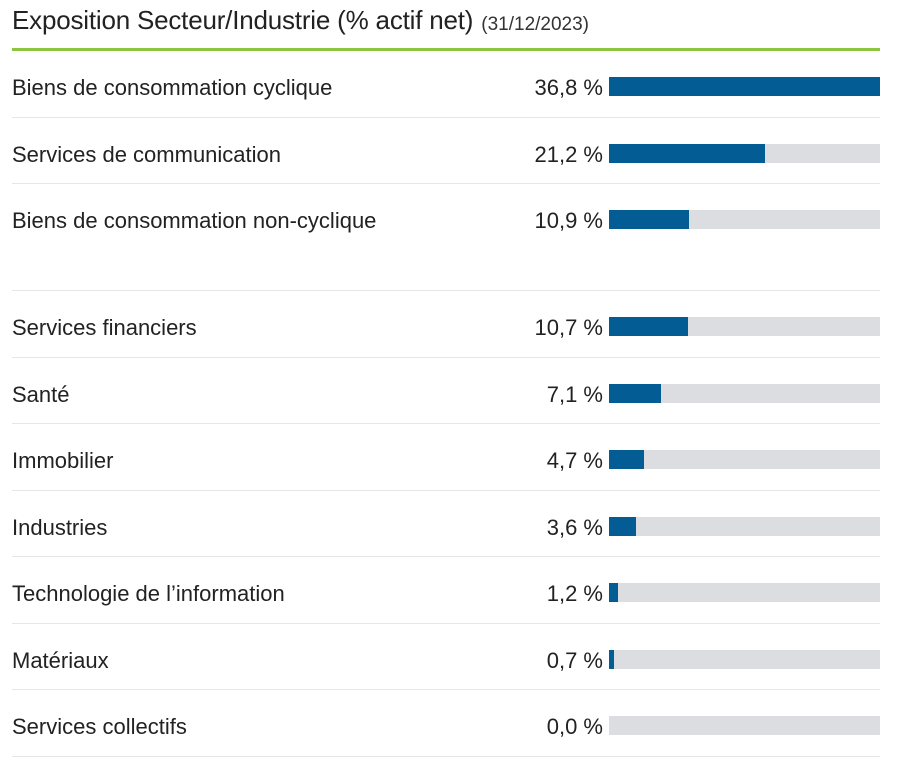 The image size is (900, 769). Describe the element at coordinates (60, 660) in the screenshot. I see `sector-label: Matériaux` at that location.